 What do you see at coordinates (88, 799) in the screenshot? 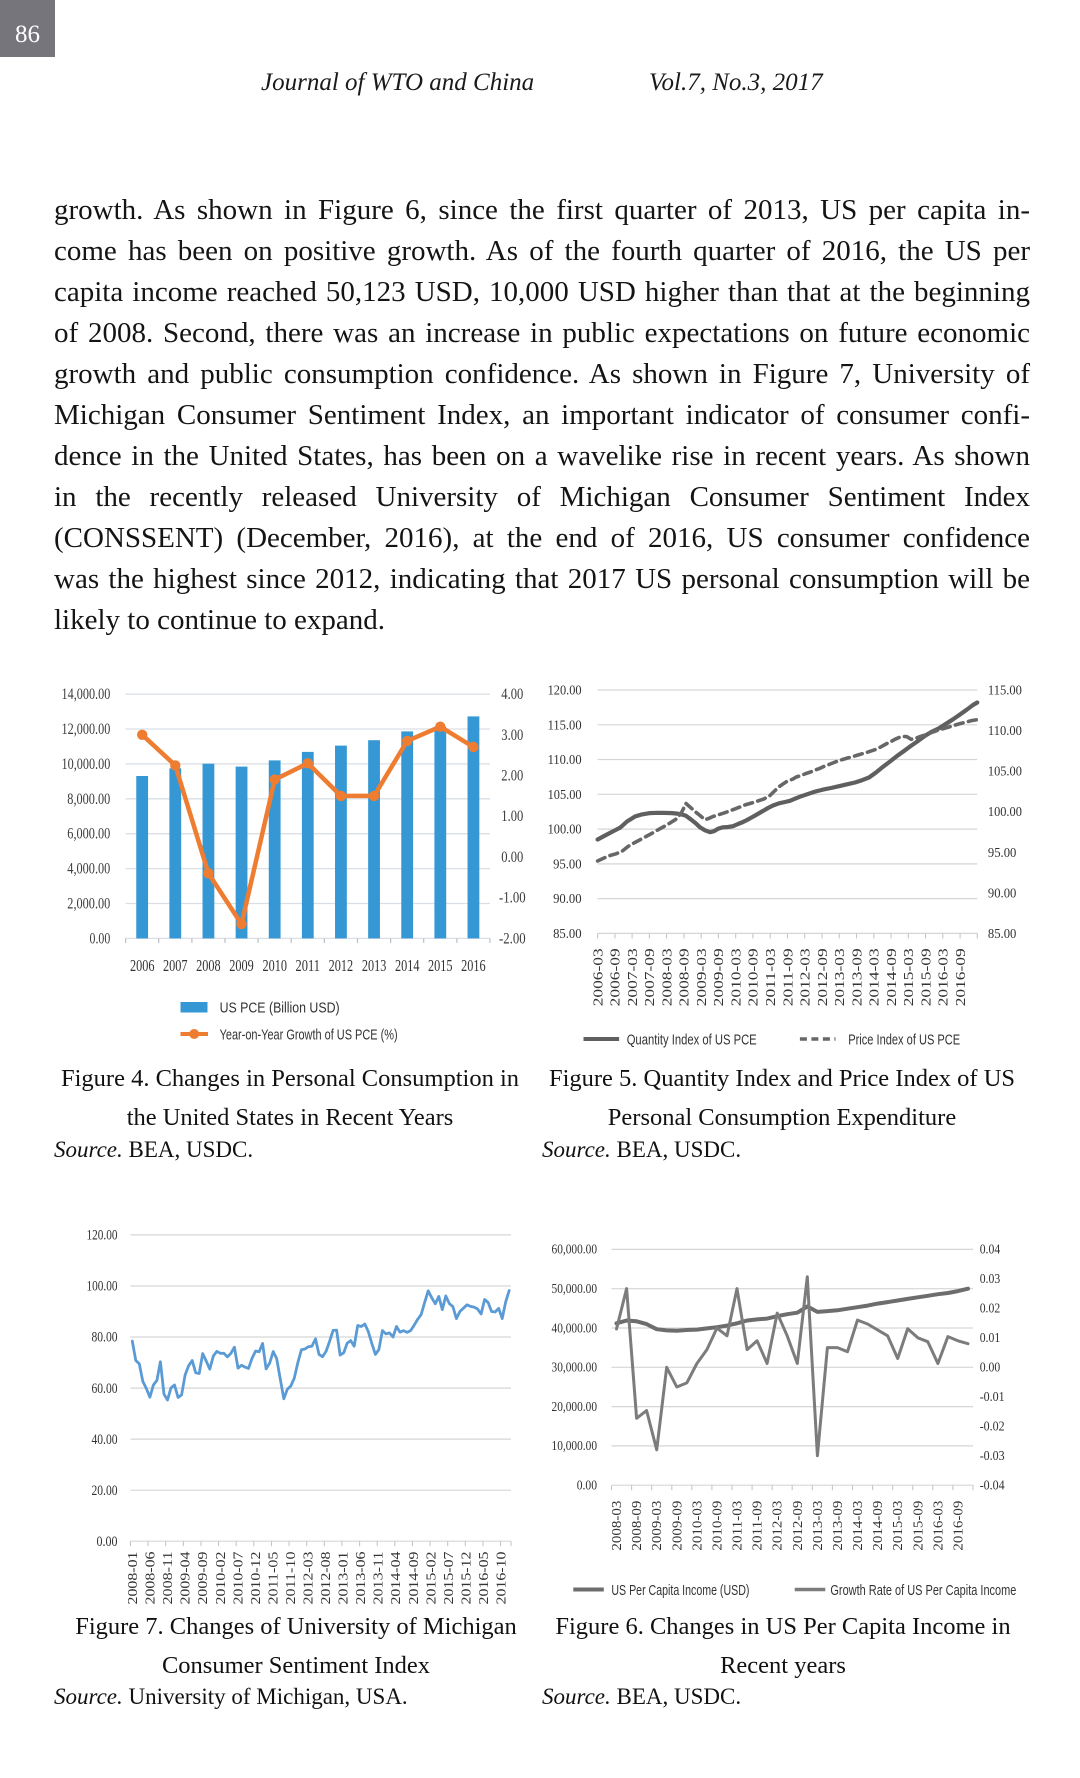
I see `svg-text: 8,000.00` at bounding box center [88, 799].